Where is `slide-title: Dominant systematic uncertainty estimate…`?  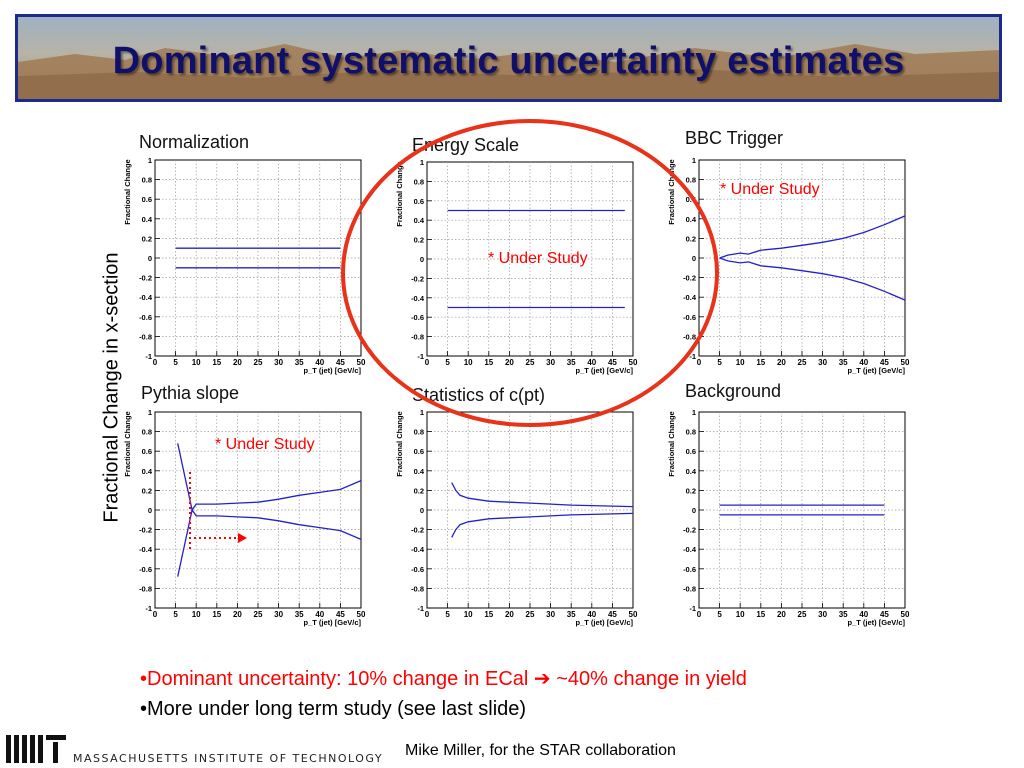
slide-title: Dominant systematic uncertainty estimate… is located at coordinates (508, 61).